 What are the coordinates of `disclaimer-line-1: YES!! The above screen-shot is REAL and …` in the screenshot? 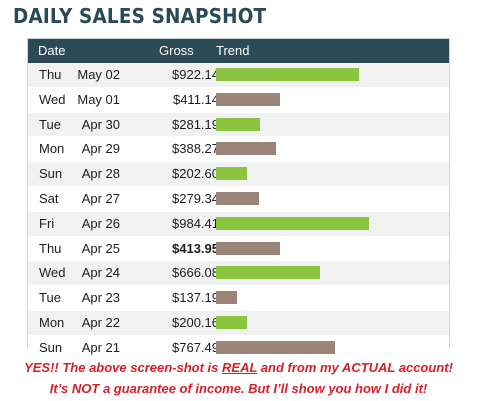 It's located at (238, 367).